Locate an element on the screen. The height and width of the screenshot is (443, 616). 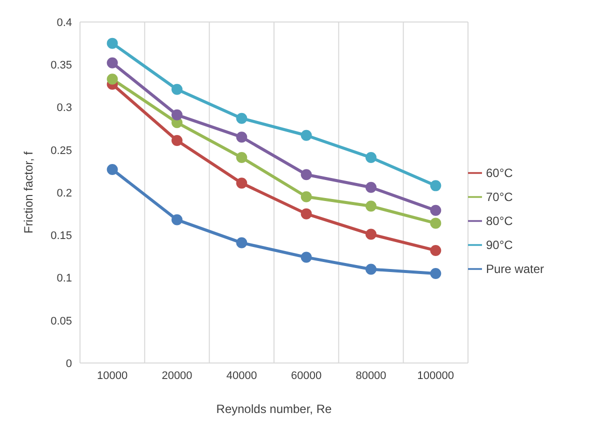
legend-label: 70°C is located at coordinates (499, 197).